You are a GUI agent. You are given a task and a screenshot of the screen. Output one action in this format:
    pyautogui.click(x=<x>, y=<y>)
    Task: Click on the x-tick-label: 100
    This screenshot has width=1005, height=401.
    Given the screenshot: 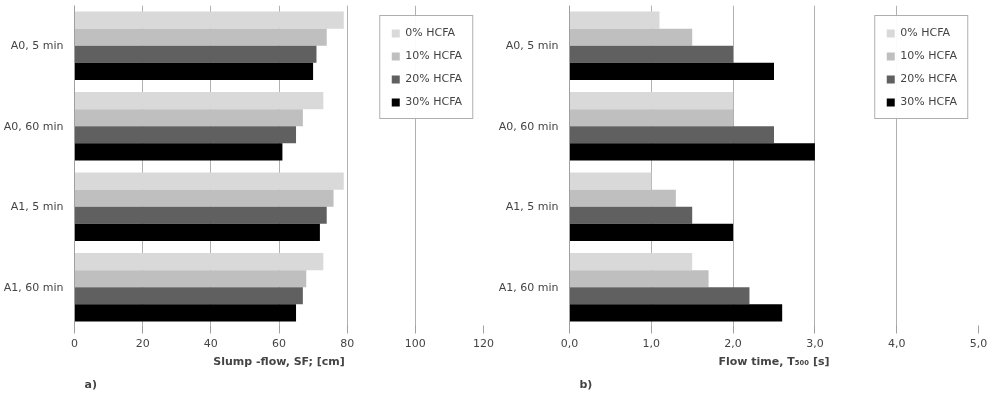 What is the action you would take?
    pyautogui.click(x=415, y=343)
    